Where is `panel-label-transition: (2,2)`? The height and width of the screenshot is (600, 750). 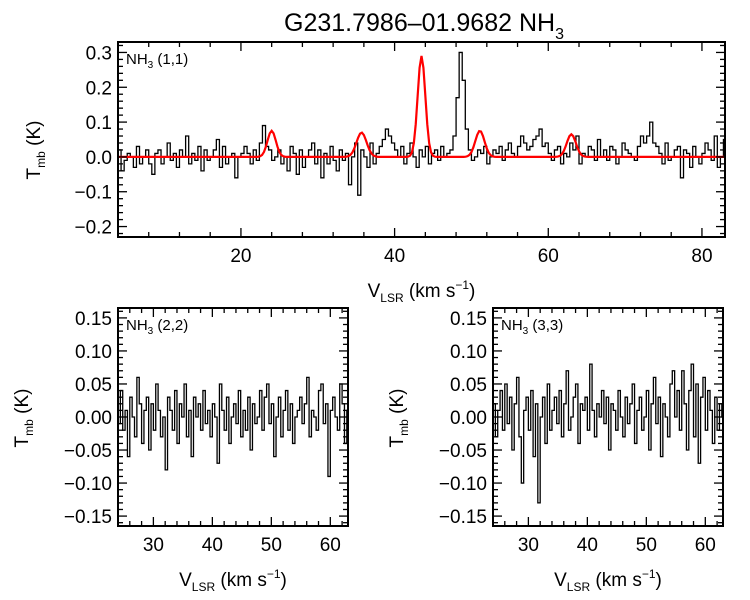 panel-label-transition: (2,2) is located at coordinates (170, 325).